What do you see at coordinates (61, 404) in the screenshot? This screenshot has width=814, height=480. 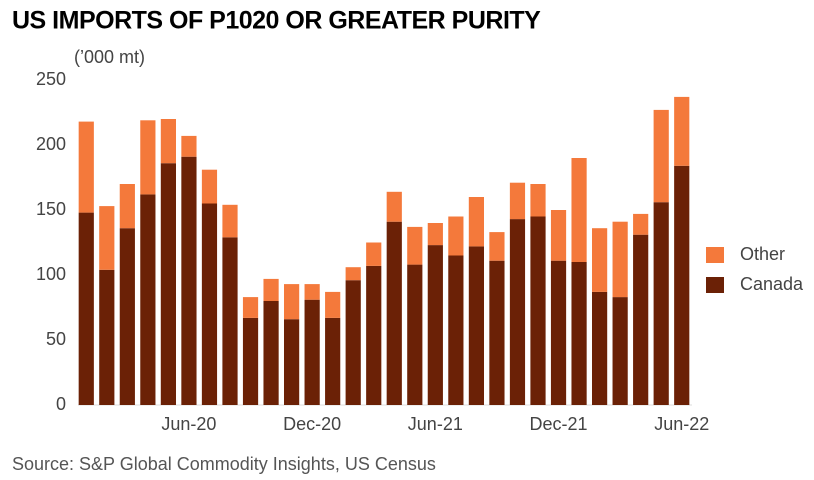 I see `y-tick-label: 0` at bounding box center [61, 404].